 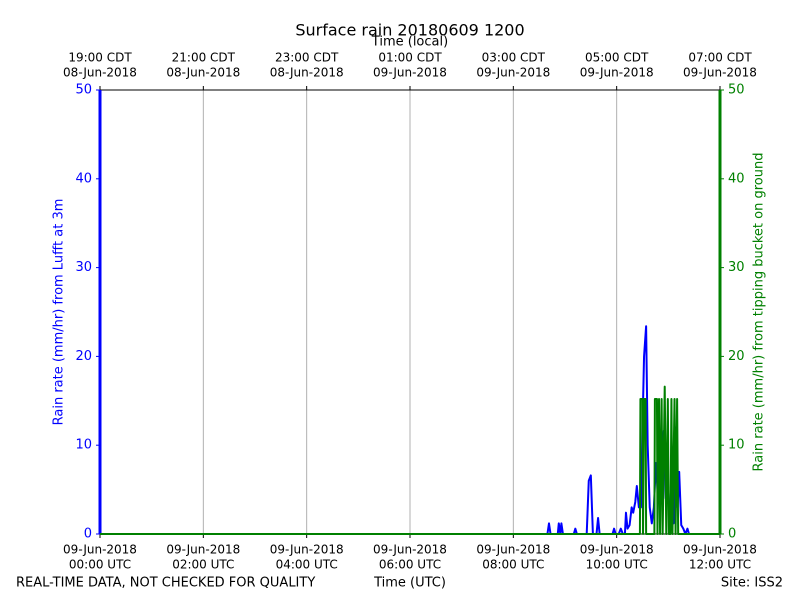 What do you see at coordinates (514, 58) in the screenshot?
I see `top-x-tick-label: 03:00 CDT` at bounding box center [514, 58].